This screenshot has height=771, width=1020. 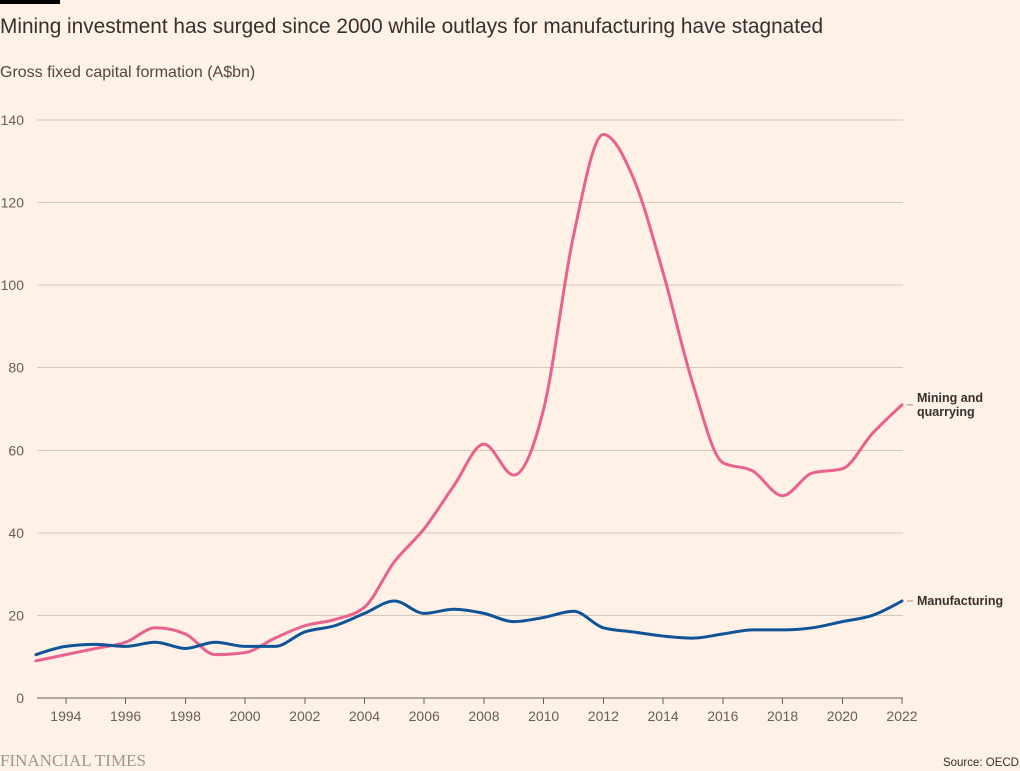 I want to click on x-tick-label: 2008, so click(x=483, y=716).